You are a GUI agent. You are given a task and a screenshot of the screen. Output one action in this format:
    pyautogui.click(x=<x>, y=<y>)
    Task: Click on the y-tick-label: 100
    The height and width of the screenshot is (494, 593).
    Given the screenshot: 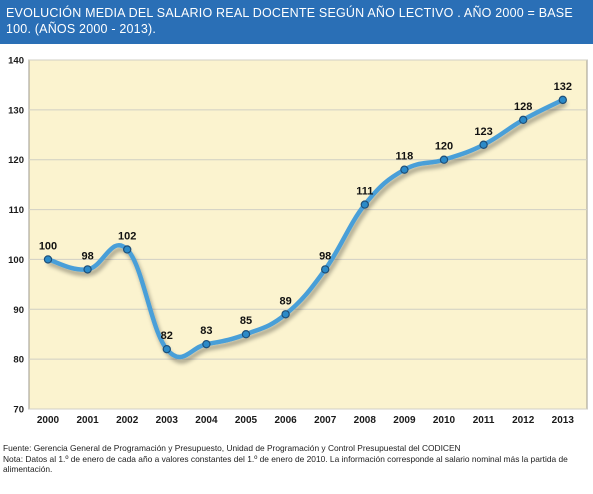 What is the action you would take?
    pyautogui.click(x=16, y=260)
    